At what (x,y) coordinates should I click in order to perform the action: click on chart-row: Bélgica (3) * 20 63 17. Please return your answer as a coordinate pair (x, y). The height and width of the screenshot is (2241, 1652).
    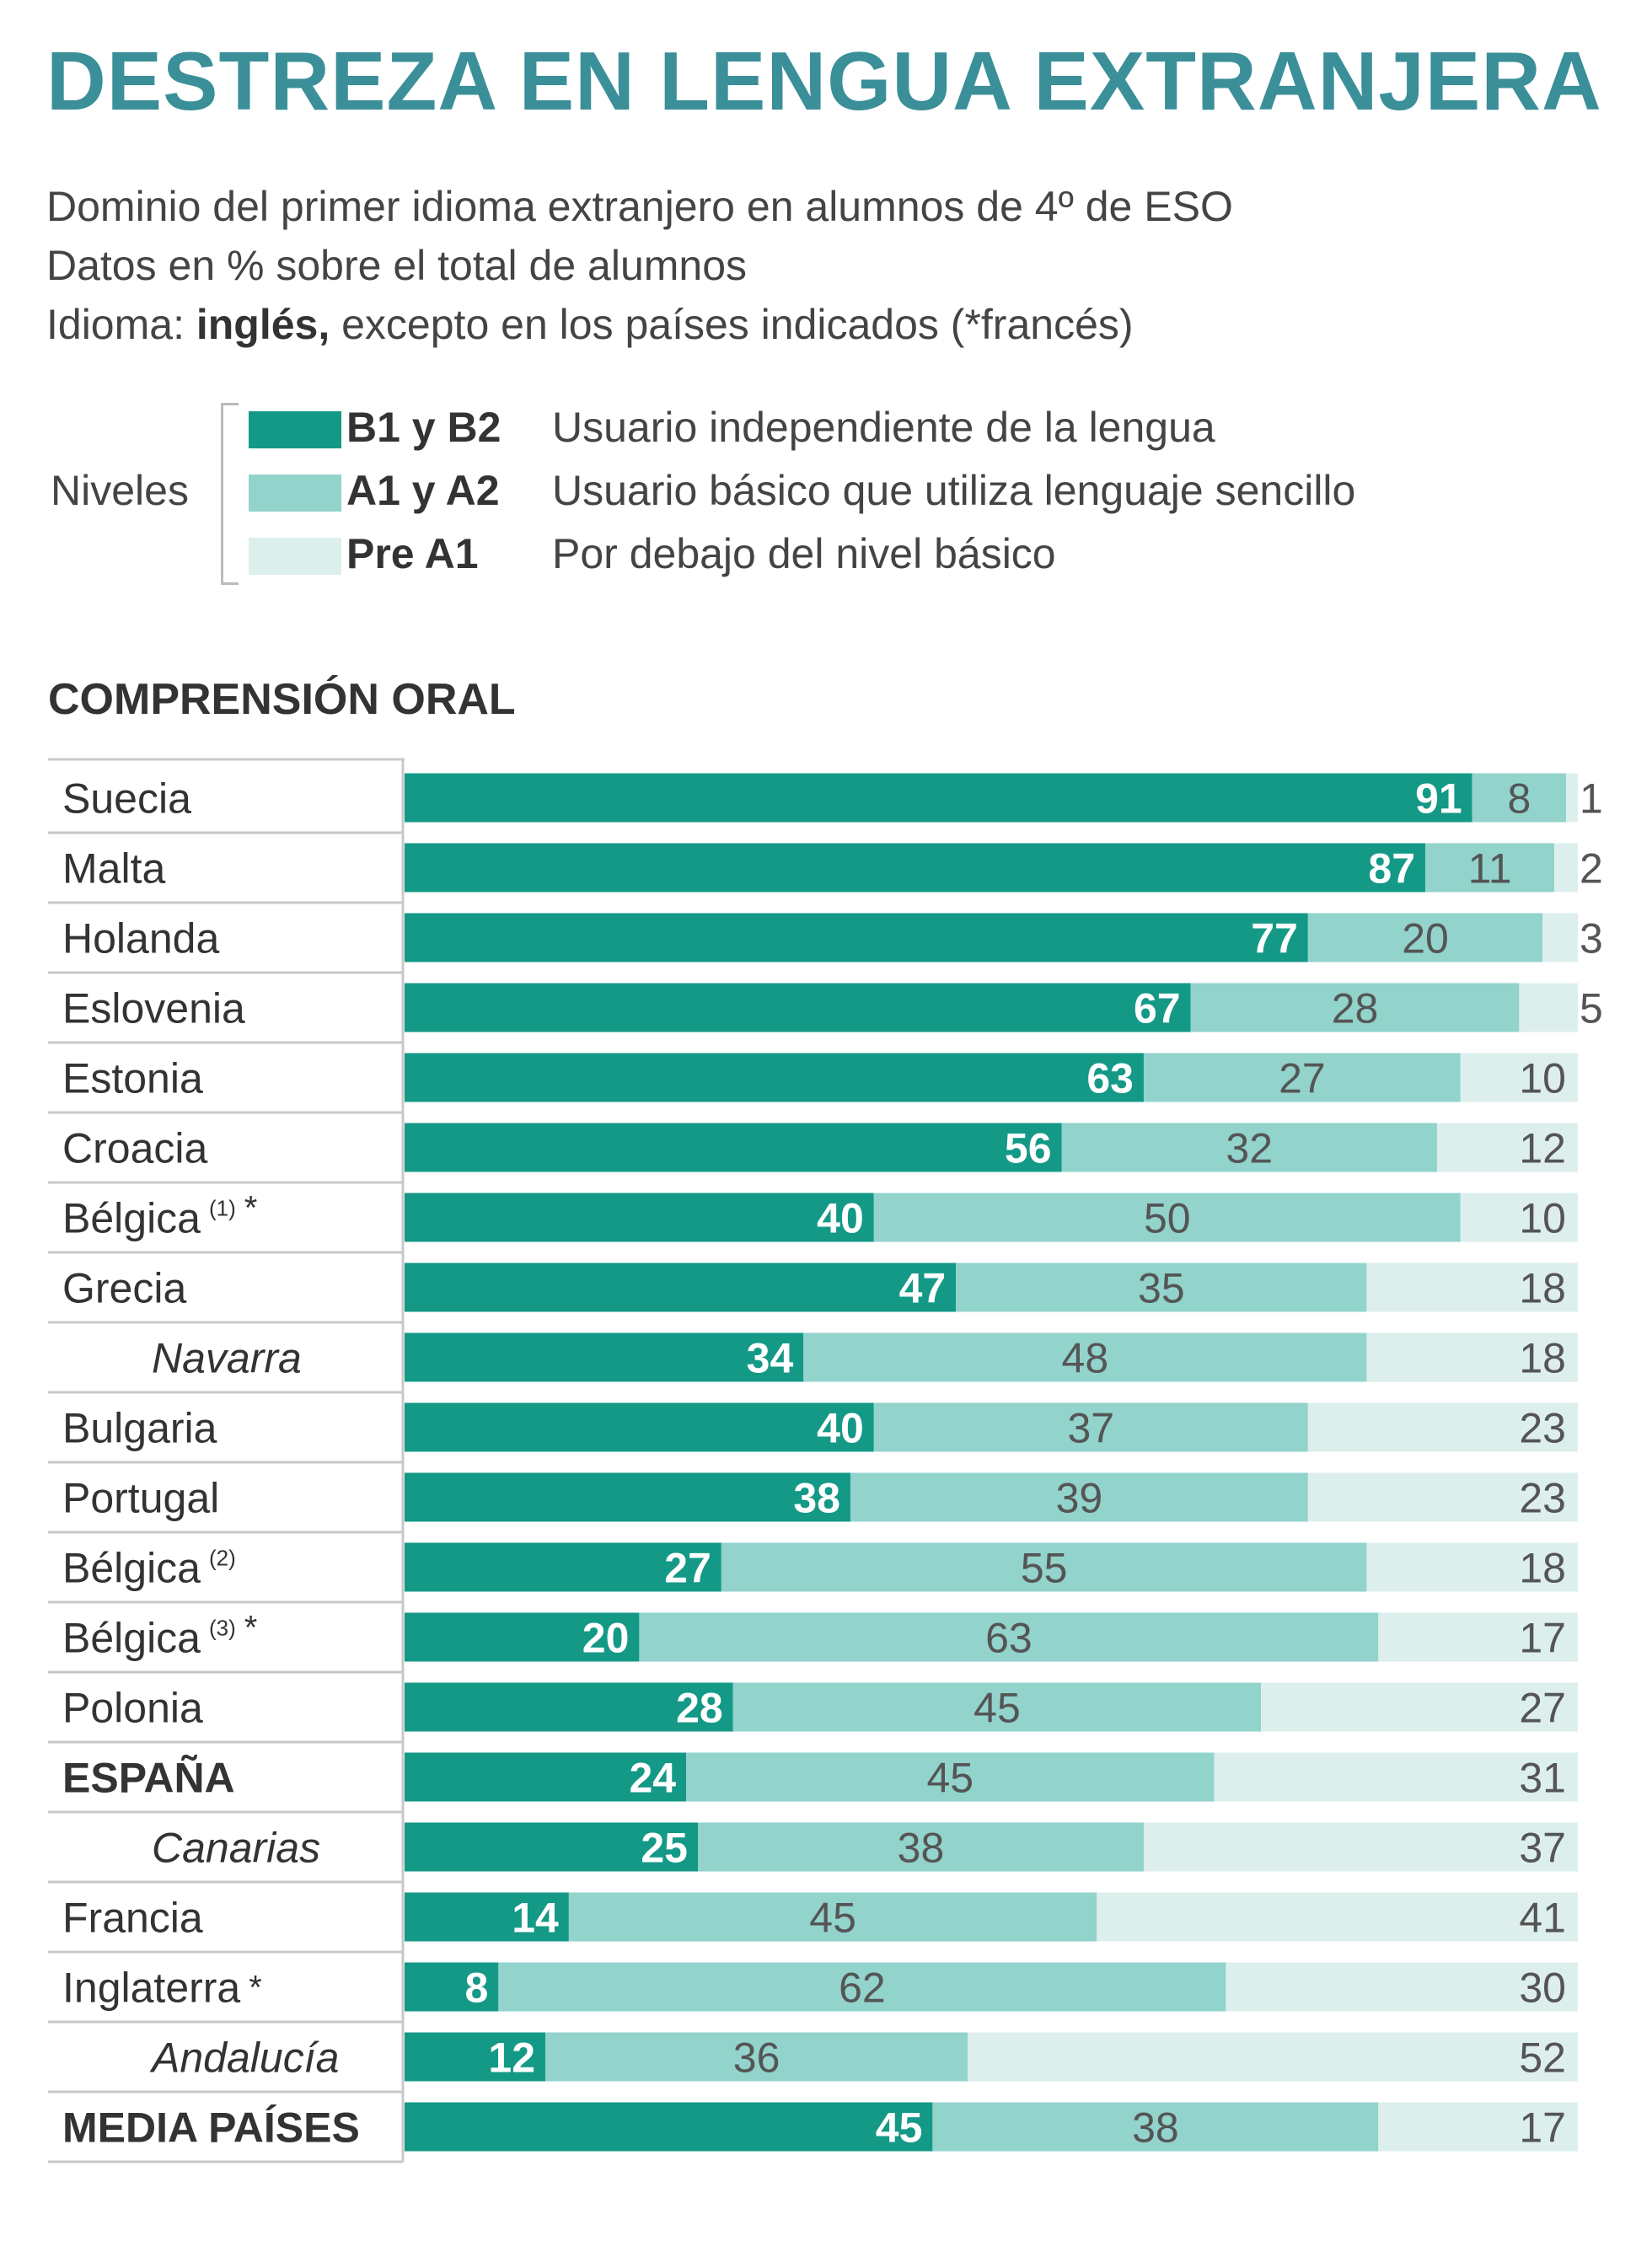
    Looking at the image, I should click on (813, 1642).